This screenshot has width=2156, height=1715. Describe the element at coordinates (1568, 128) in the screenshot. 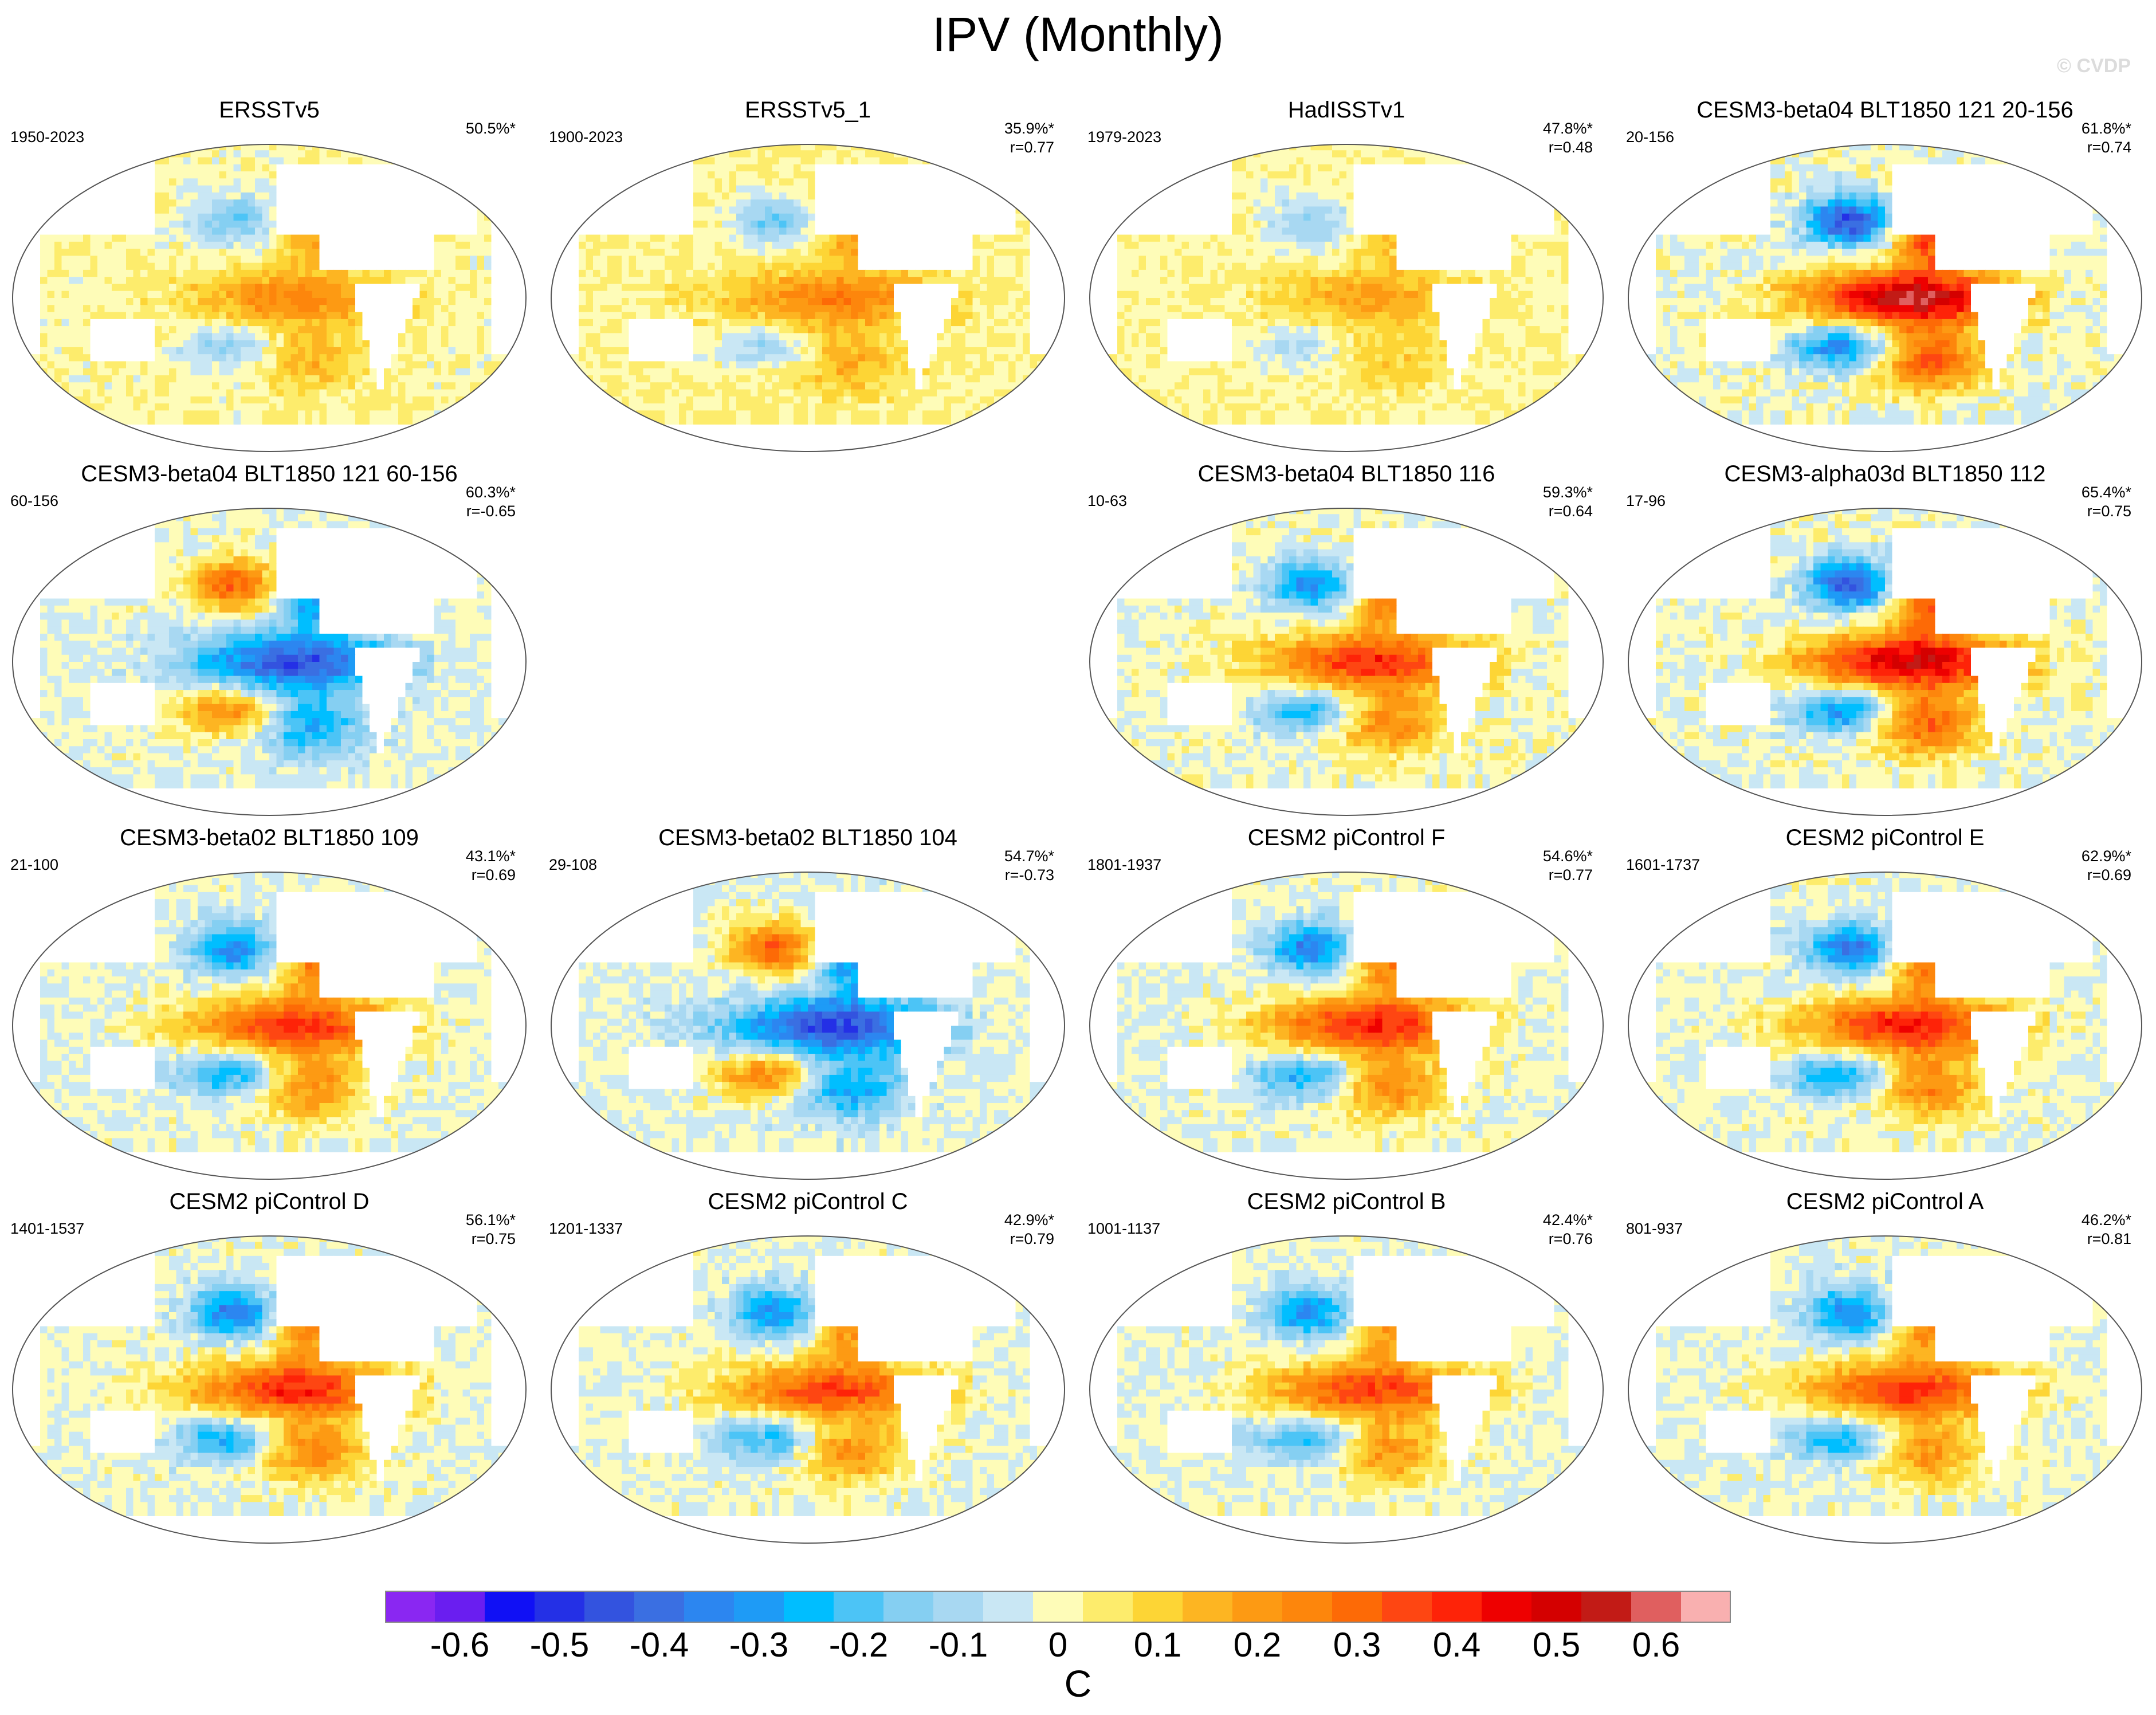

I see `panel-percent-variance: 47.8%*` at that location.